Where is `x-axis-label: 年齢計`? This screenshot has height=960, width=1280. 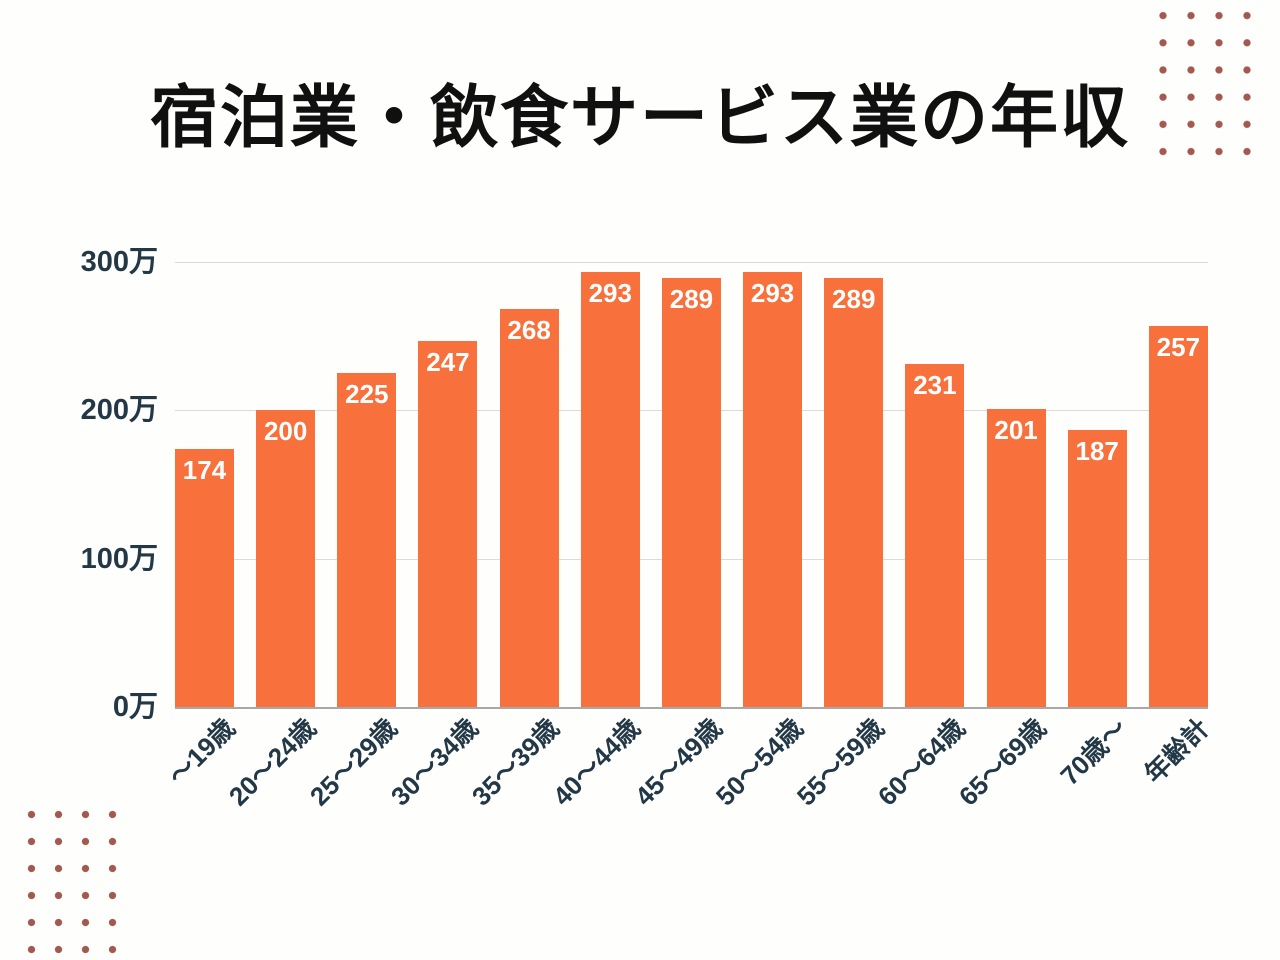
x-axis-label: 年齢計 is located at coordinates (1176, 750).